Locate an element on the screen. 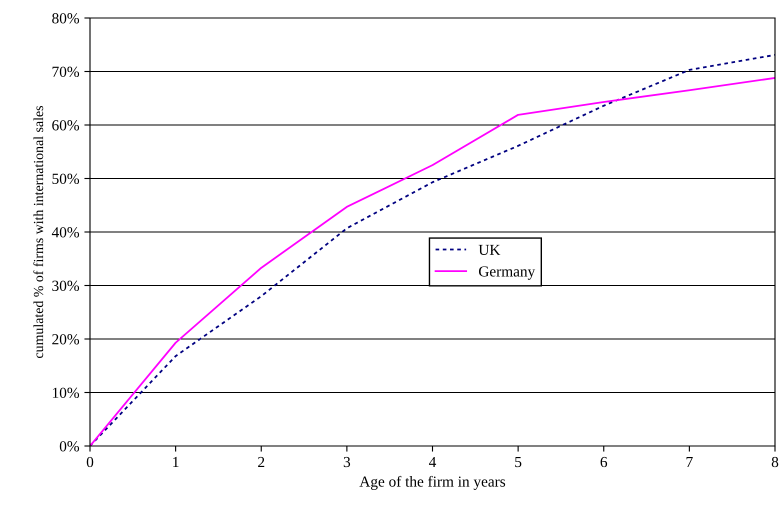 Image resolution: width=779 pixels, height=509 pixels. x-tick-label: 8 is located at coordinates (775, 462).